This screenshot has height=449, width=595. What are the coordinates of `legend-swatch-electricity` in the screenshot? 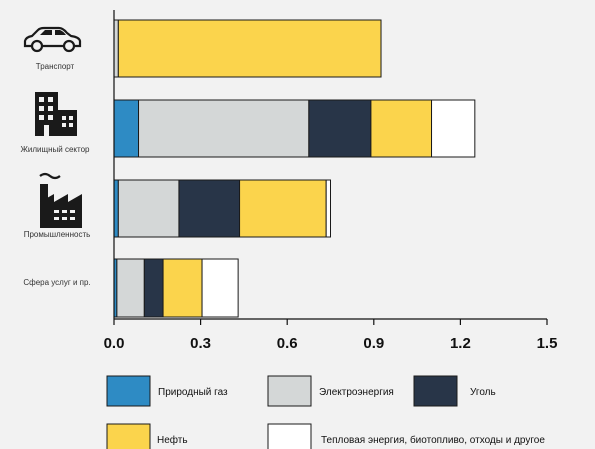 It's located at (289, 391).